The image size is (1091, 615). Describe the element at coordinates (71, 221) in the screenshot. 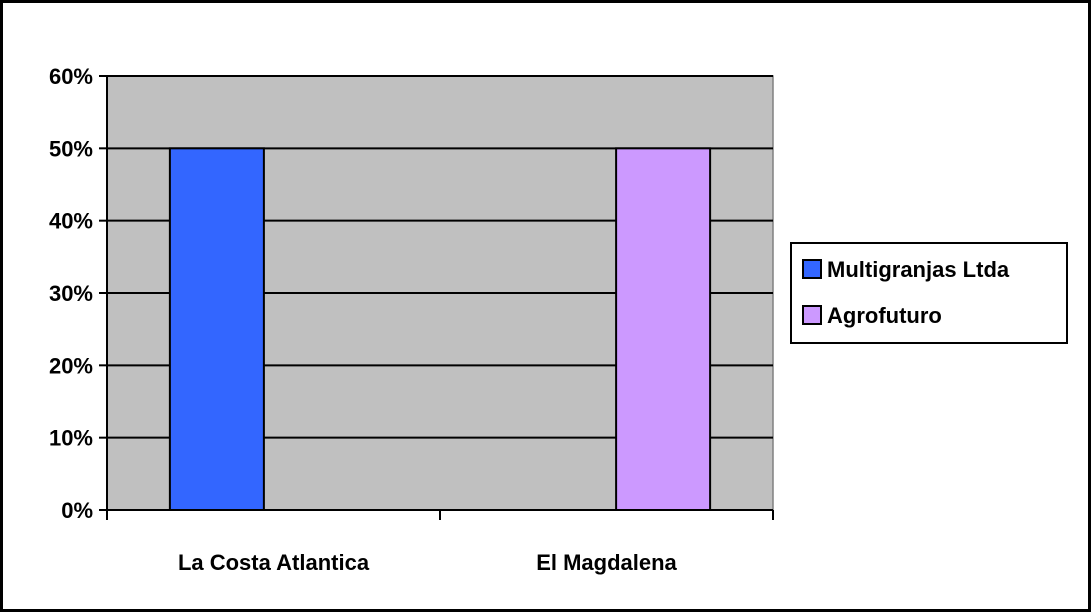

I see `y-tick-label: 40%` at that location.